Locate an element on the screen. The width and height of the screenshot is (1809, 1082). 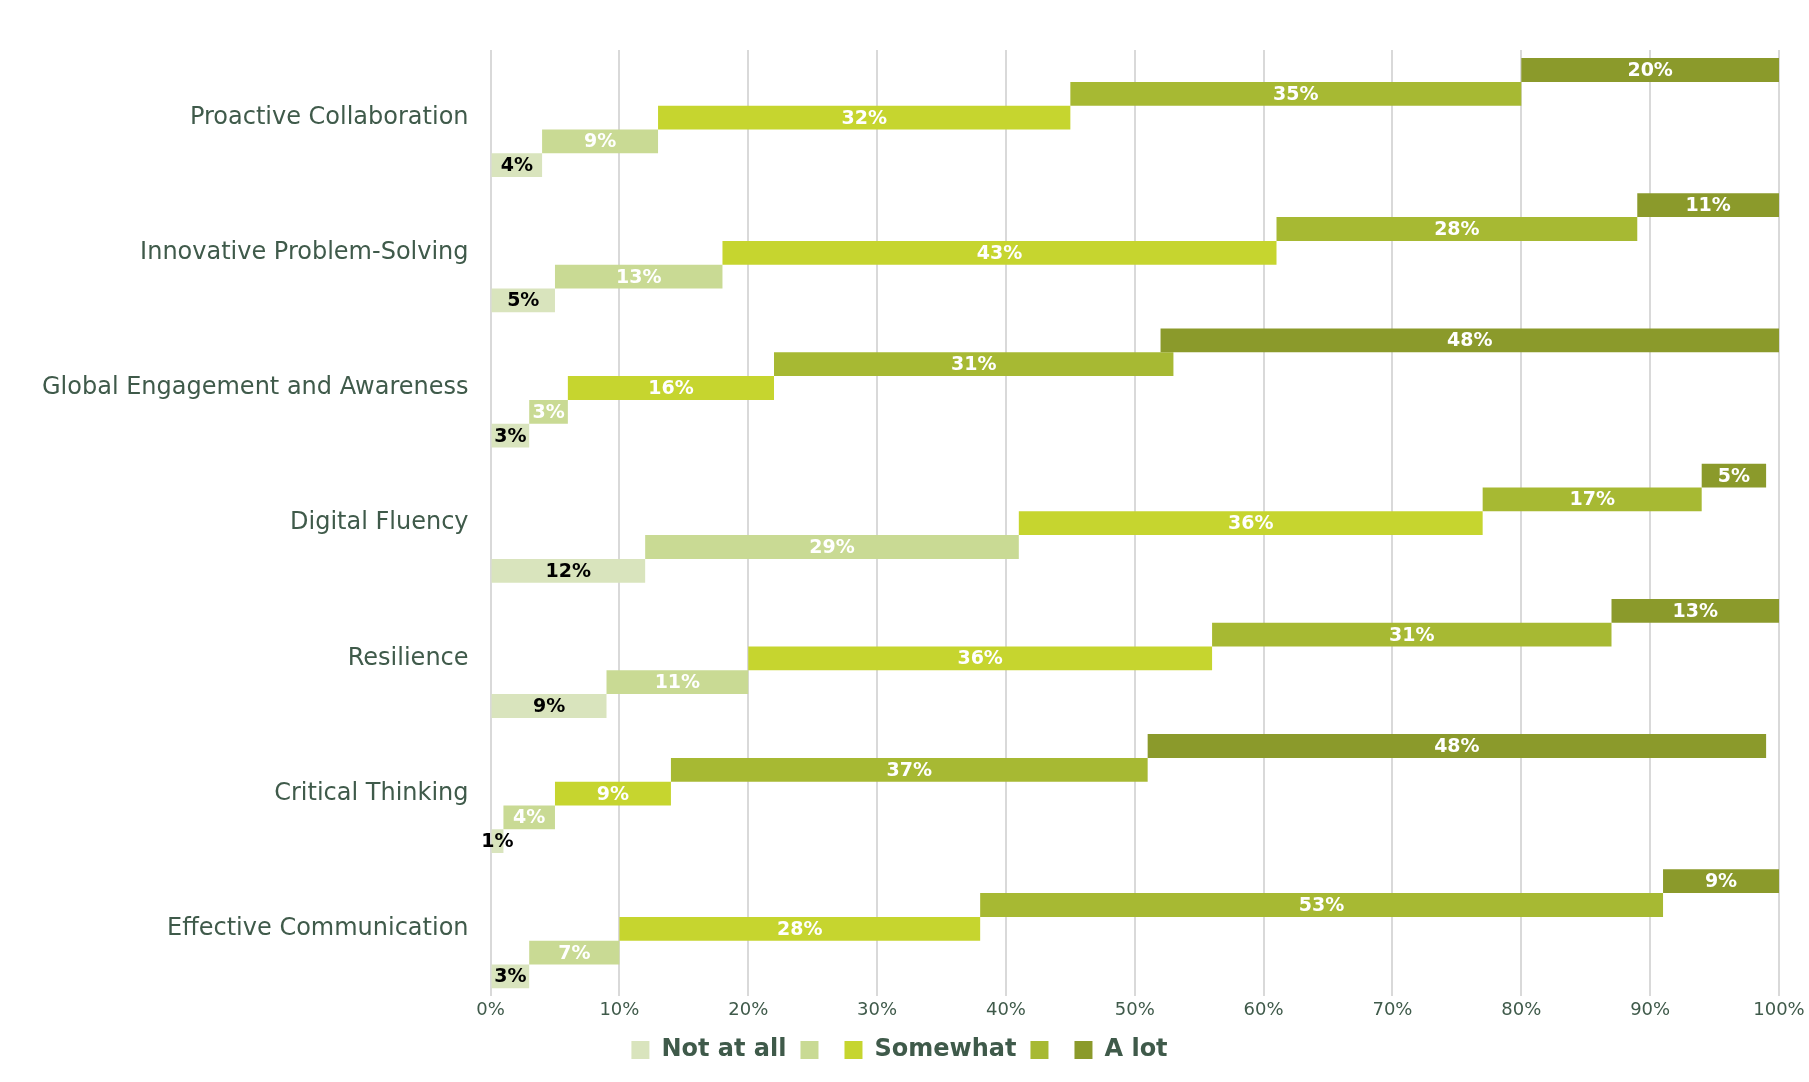
legend-label: Not at all is located at coordinates (724, 1048).